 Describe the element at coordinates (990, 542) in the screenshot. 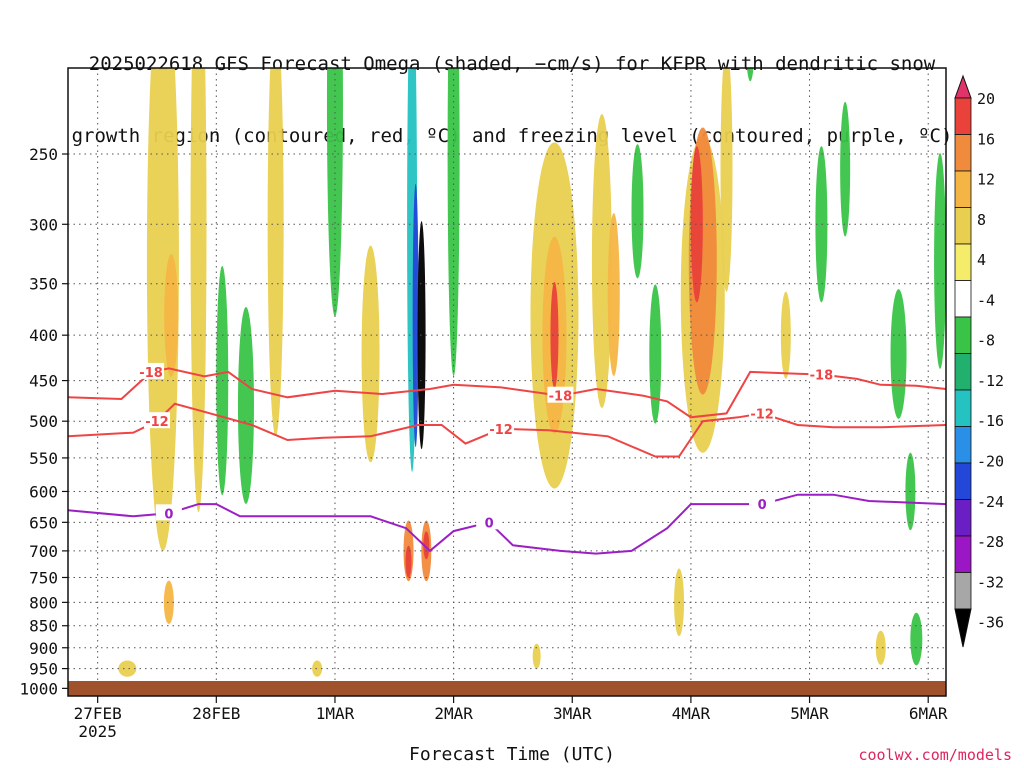

I see `colorbar-label: -28` at that location.